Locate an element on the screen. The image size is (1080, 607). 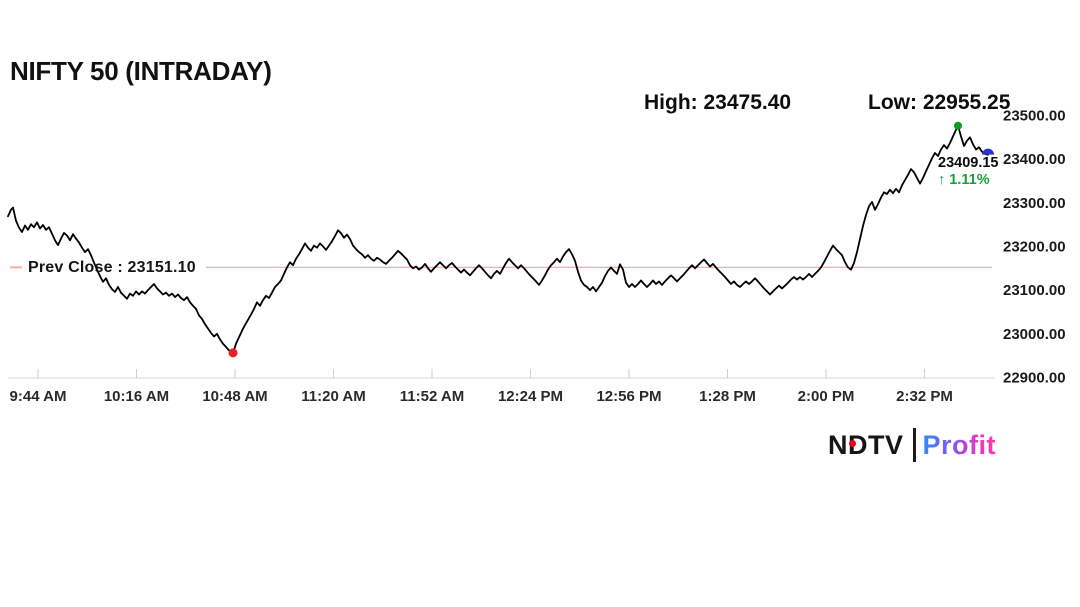
last-price-callout: 23409.15 ↑ 1.11% is located at coordinates (968, 172).